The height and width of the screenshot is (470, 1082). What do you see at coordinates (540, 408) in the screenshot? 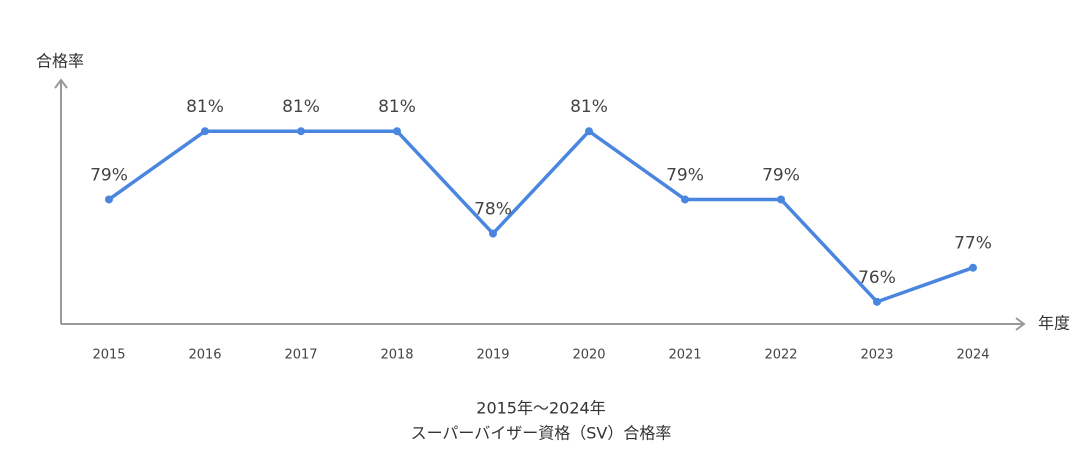
I see `chart-title: 2015年～2024年` at bounding box center [540, 408].